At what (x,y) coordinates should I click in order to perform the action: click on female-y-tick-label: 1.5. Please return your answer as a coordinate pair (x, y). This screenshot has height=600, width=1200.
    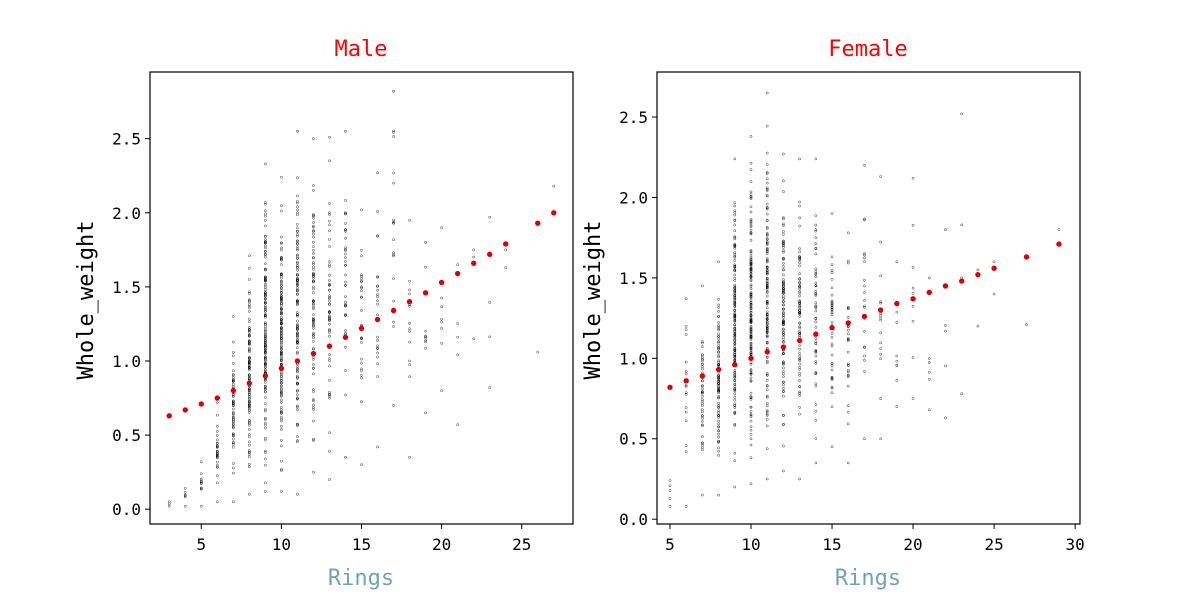
    Looking at the image, I should click on (633, 278).